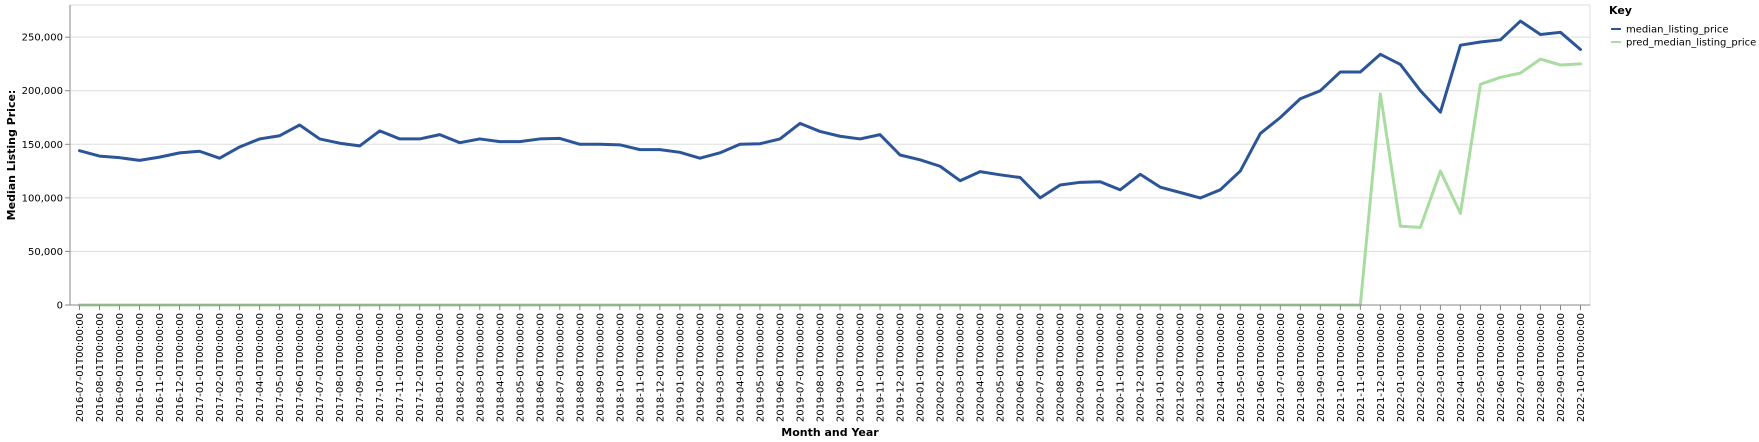  Describe the element at coordinates (120, 367) in the screenshot. I see `x-tick-label: 2016-09-01T00:00:00` at that location.